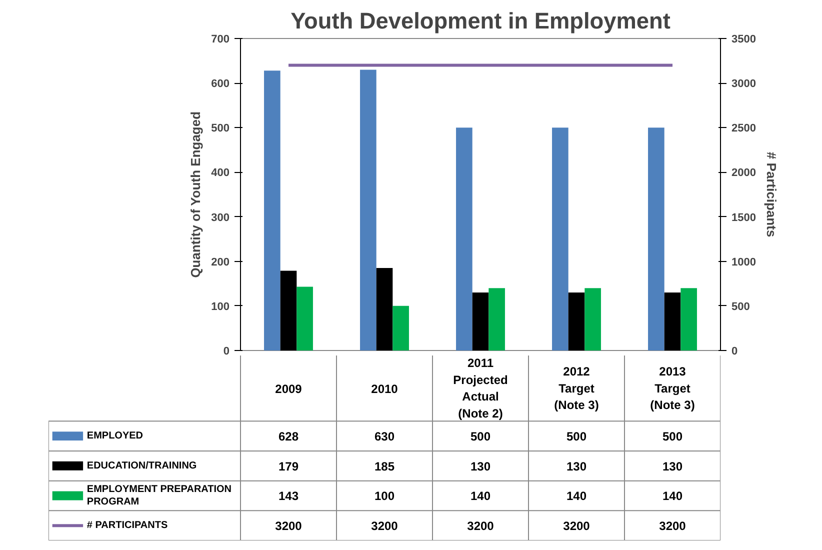  What do you see at coordinates (384, 437) in the screenshot?
I see `data-label: 630` at bounding box center [384, 437].